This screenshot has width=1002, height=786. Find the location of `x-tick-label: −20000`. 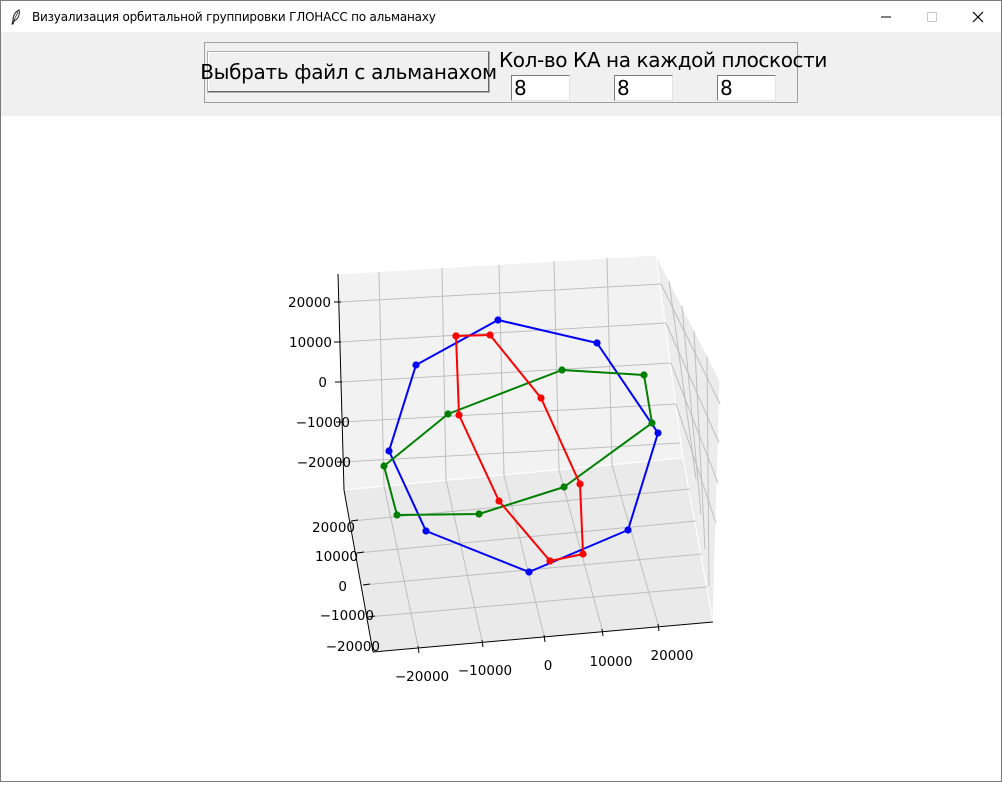

x-tick-label: −20000 is located at coordinates (422, 677).